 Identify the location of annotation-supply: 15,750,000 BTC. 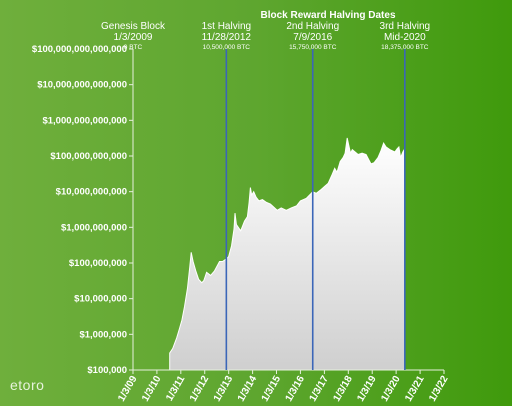
(313, 47).